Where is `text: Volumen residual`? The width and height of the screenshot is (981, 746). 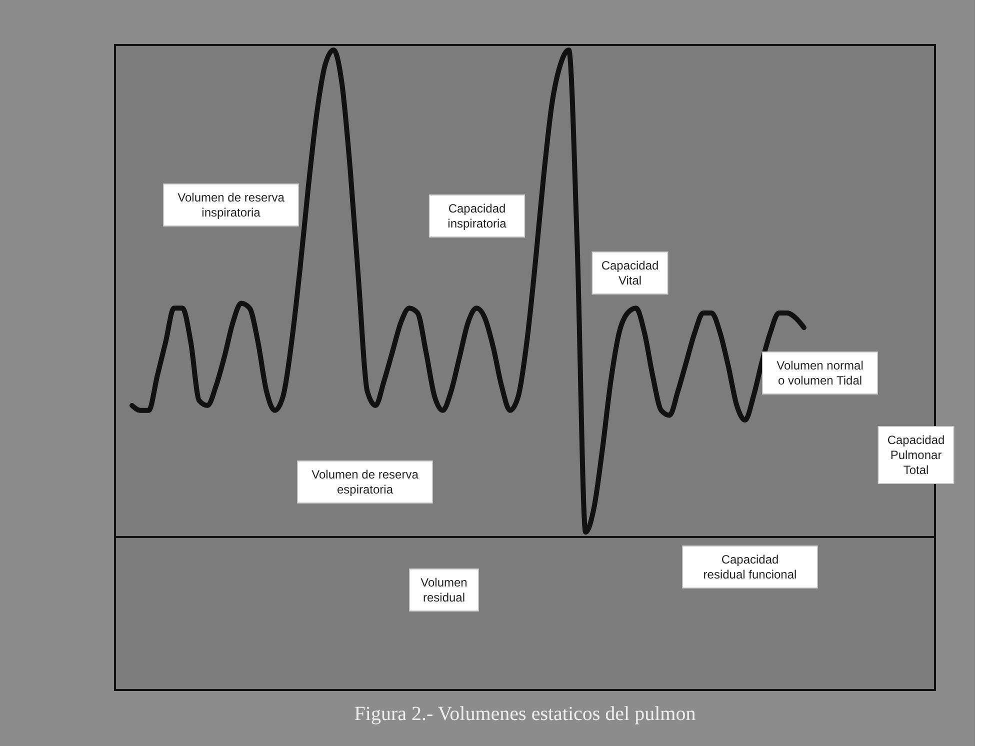
text: Volumen residual is located at coordinates (444, 590).